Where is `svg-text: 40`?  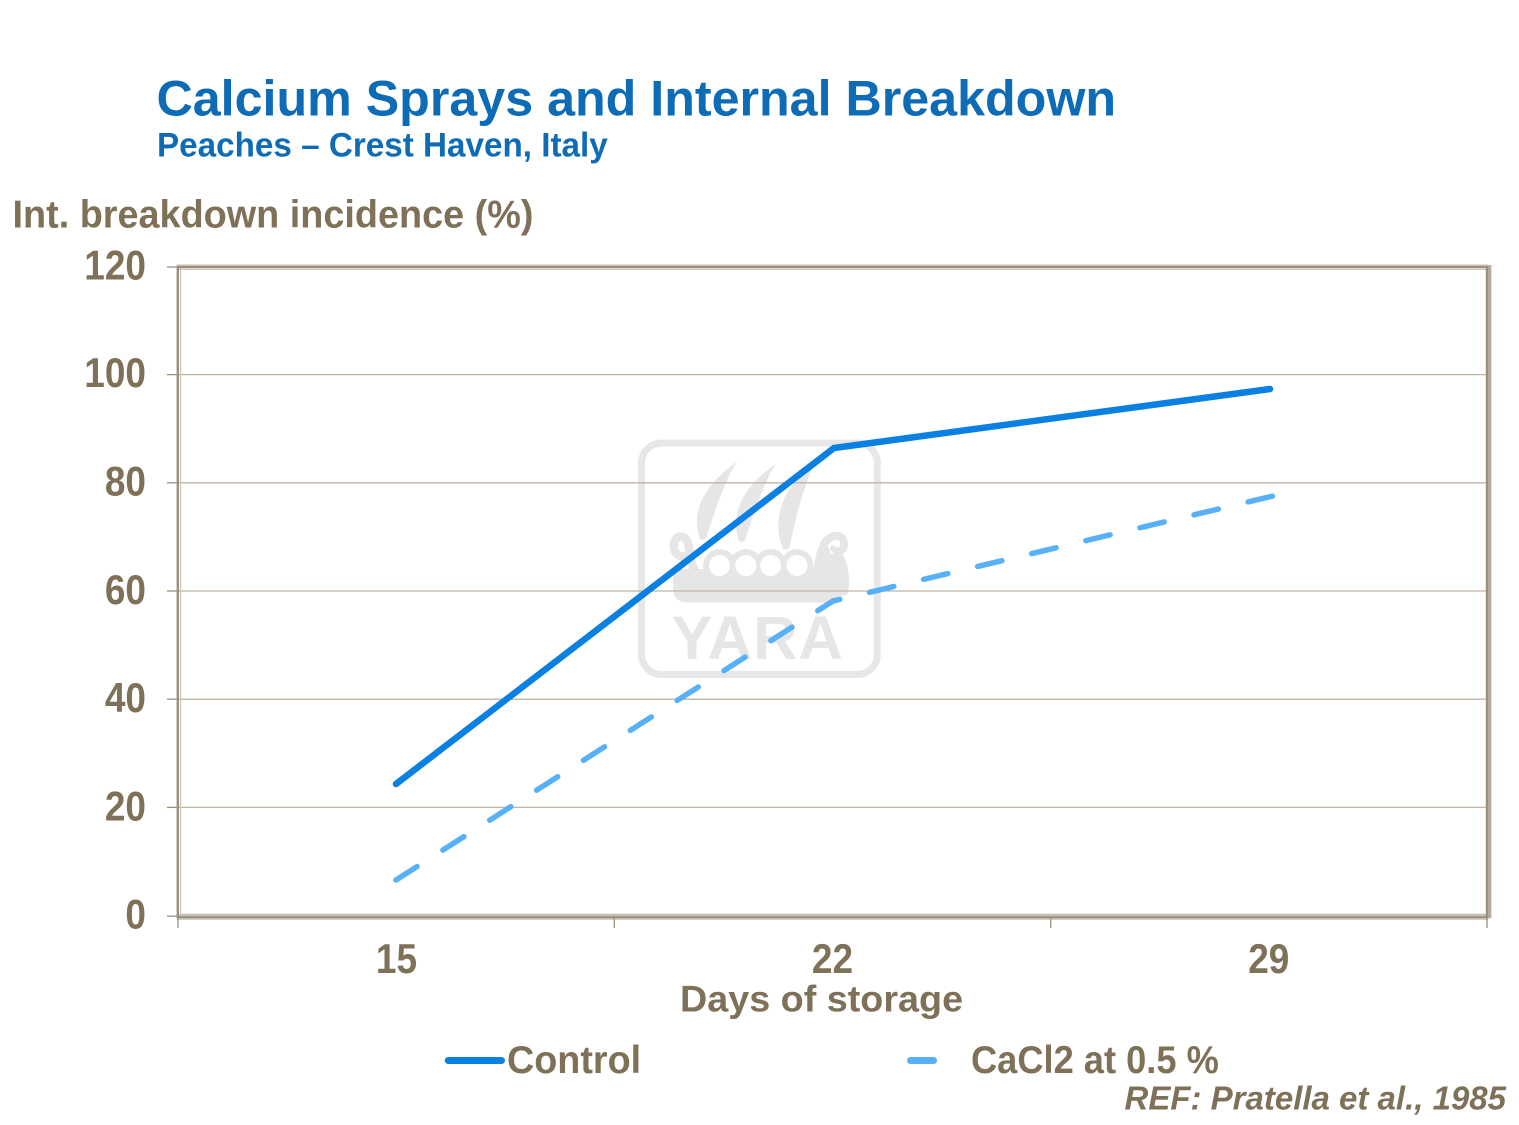 svg-text: 40 is located at coordinates (125, 698).